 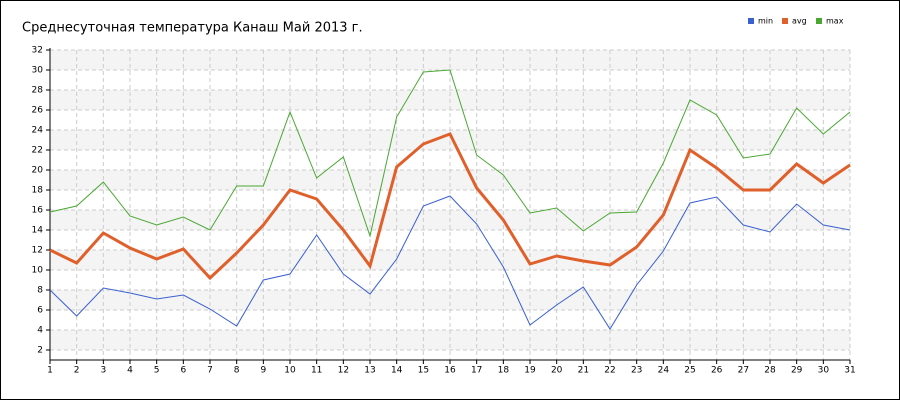 I want to click on y-tick-label: 28, so click(x=38, y=91).